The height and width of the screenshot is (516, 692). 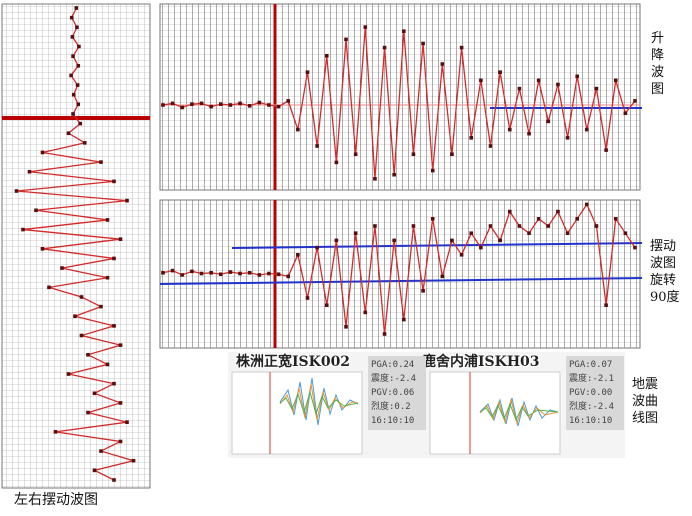 I want to click on info-box: PGA:0.24 震度:-2.4 PGV:0.06 烈度:0.2 16:10:10, so click(x=397, y=393).